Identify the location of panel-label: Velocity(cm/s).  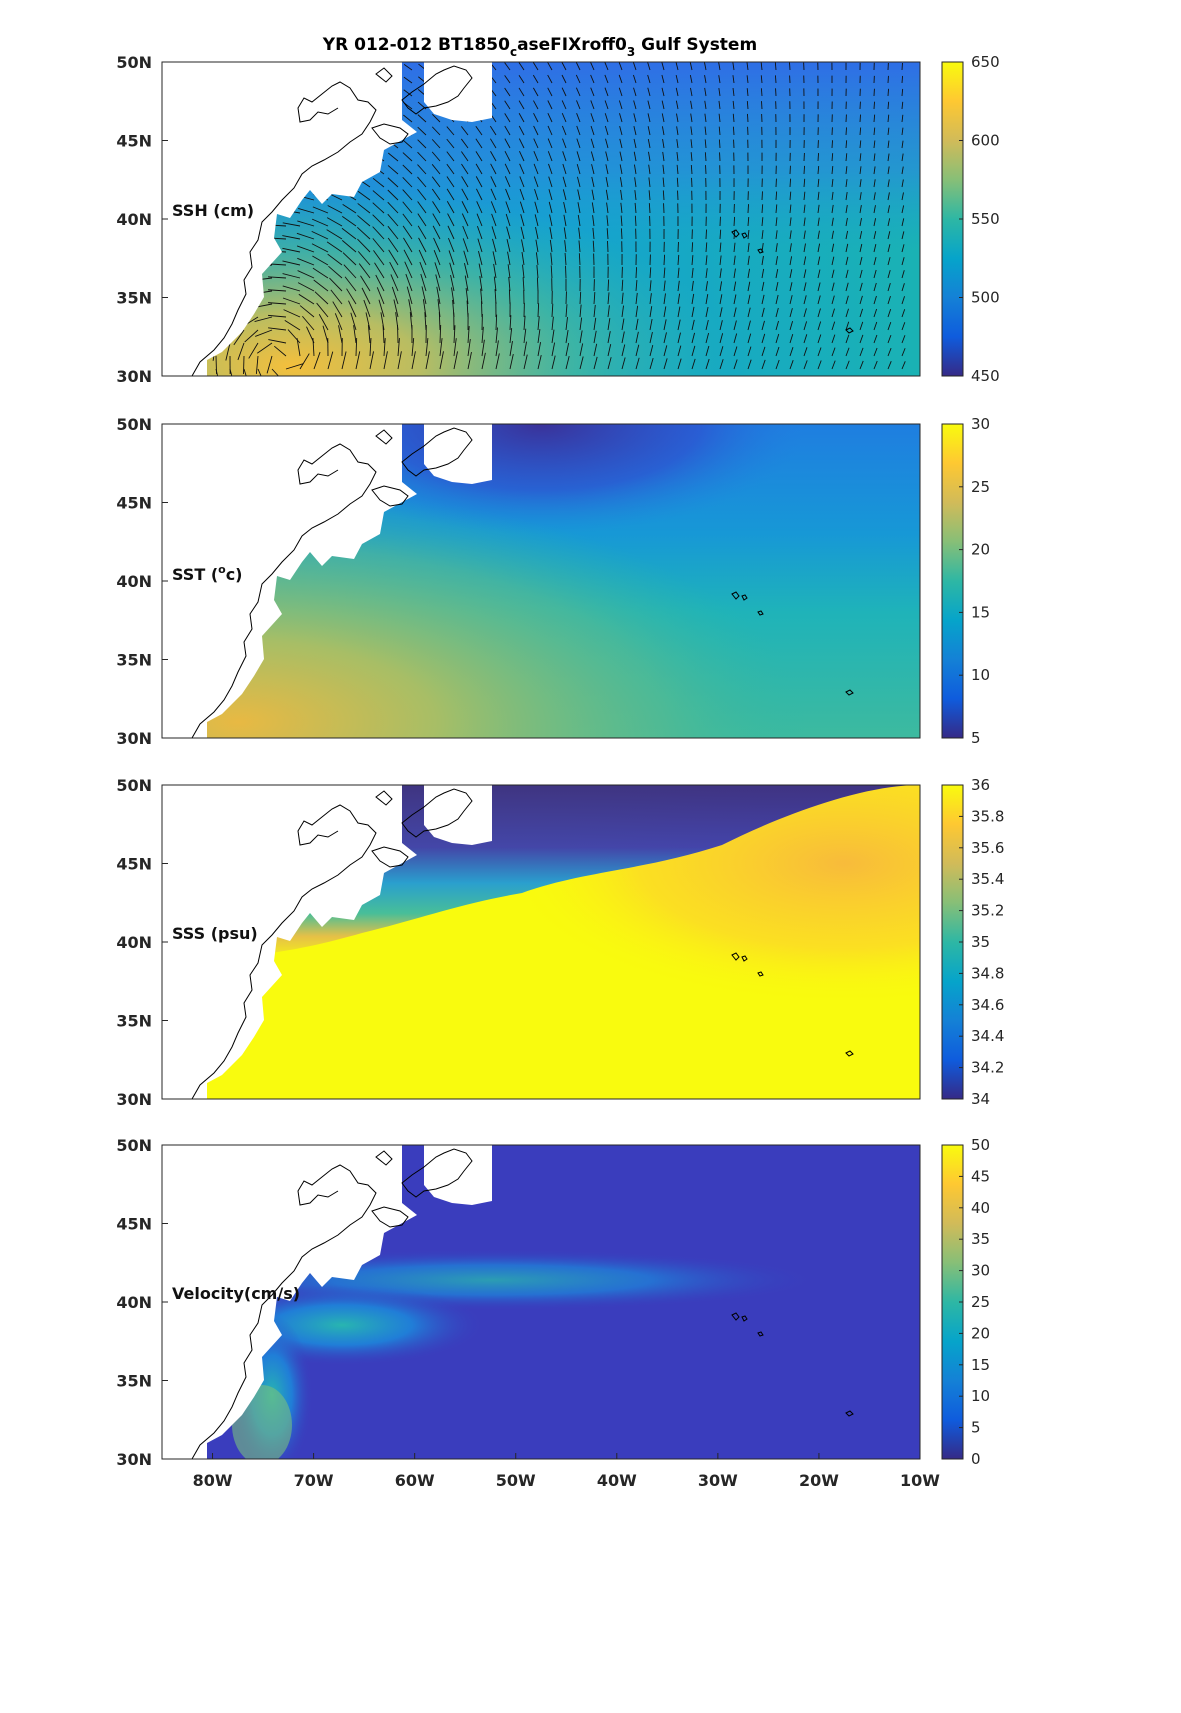
(236, 1293).